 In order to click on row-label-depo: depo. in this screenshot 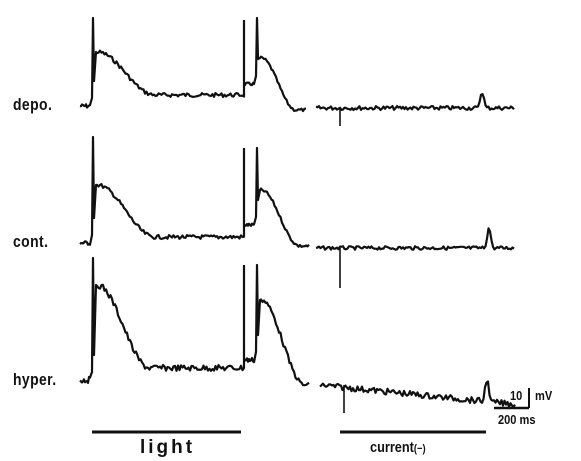, I will do `click(33, 104)`.